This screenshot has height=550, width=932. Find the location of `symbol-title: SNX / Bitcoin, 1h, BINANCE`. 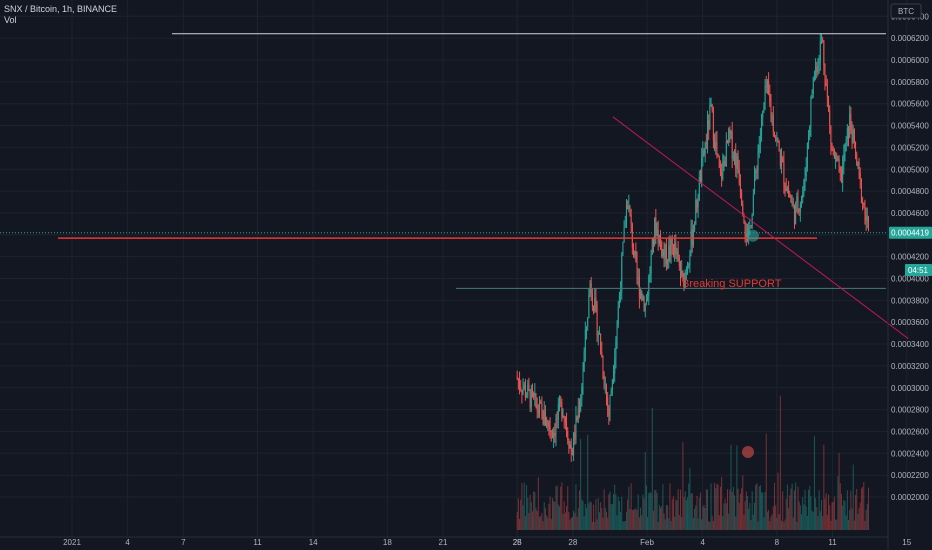

symbol-title: SNX / Bitcoin, 1h, BINANCE is located at coordinates (61, 9).